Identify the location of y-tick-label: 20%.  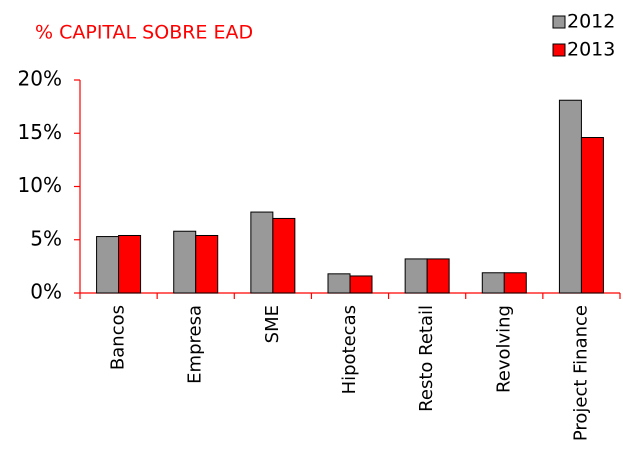
(40, 79).